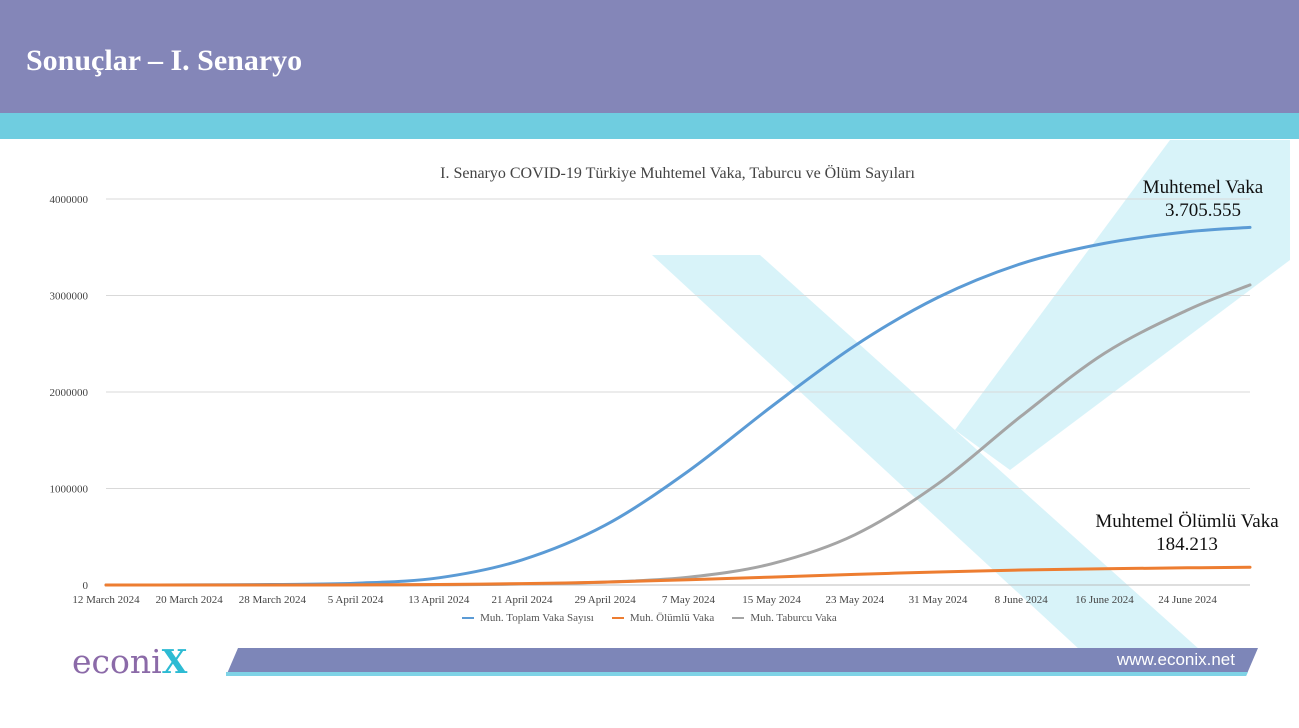  I want to click on x-tick-label: 12 March 2024, so click(106, 600).